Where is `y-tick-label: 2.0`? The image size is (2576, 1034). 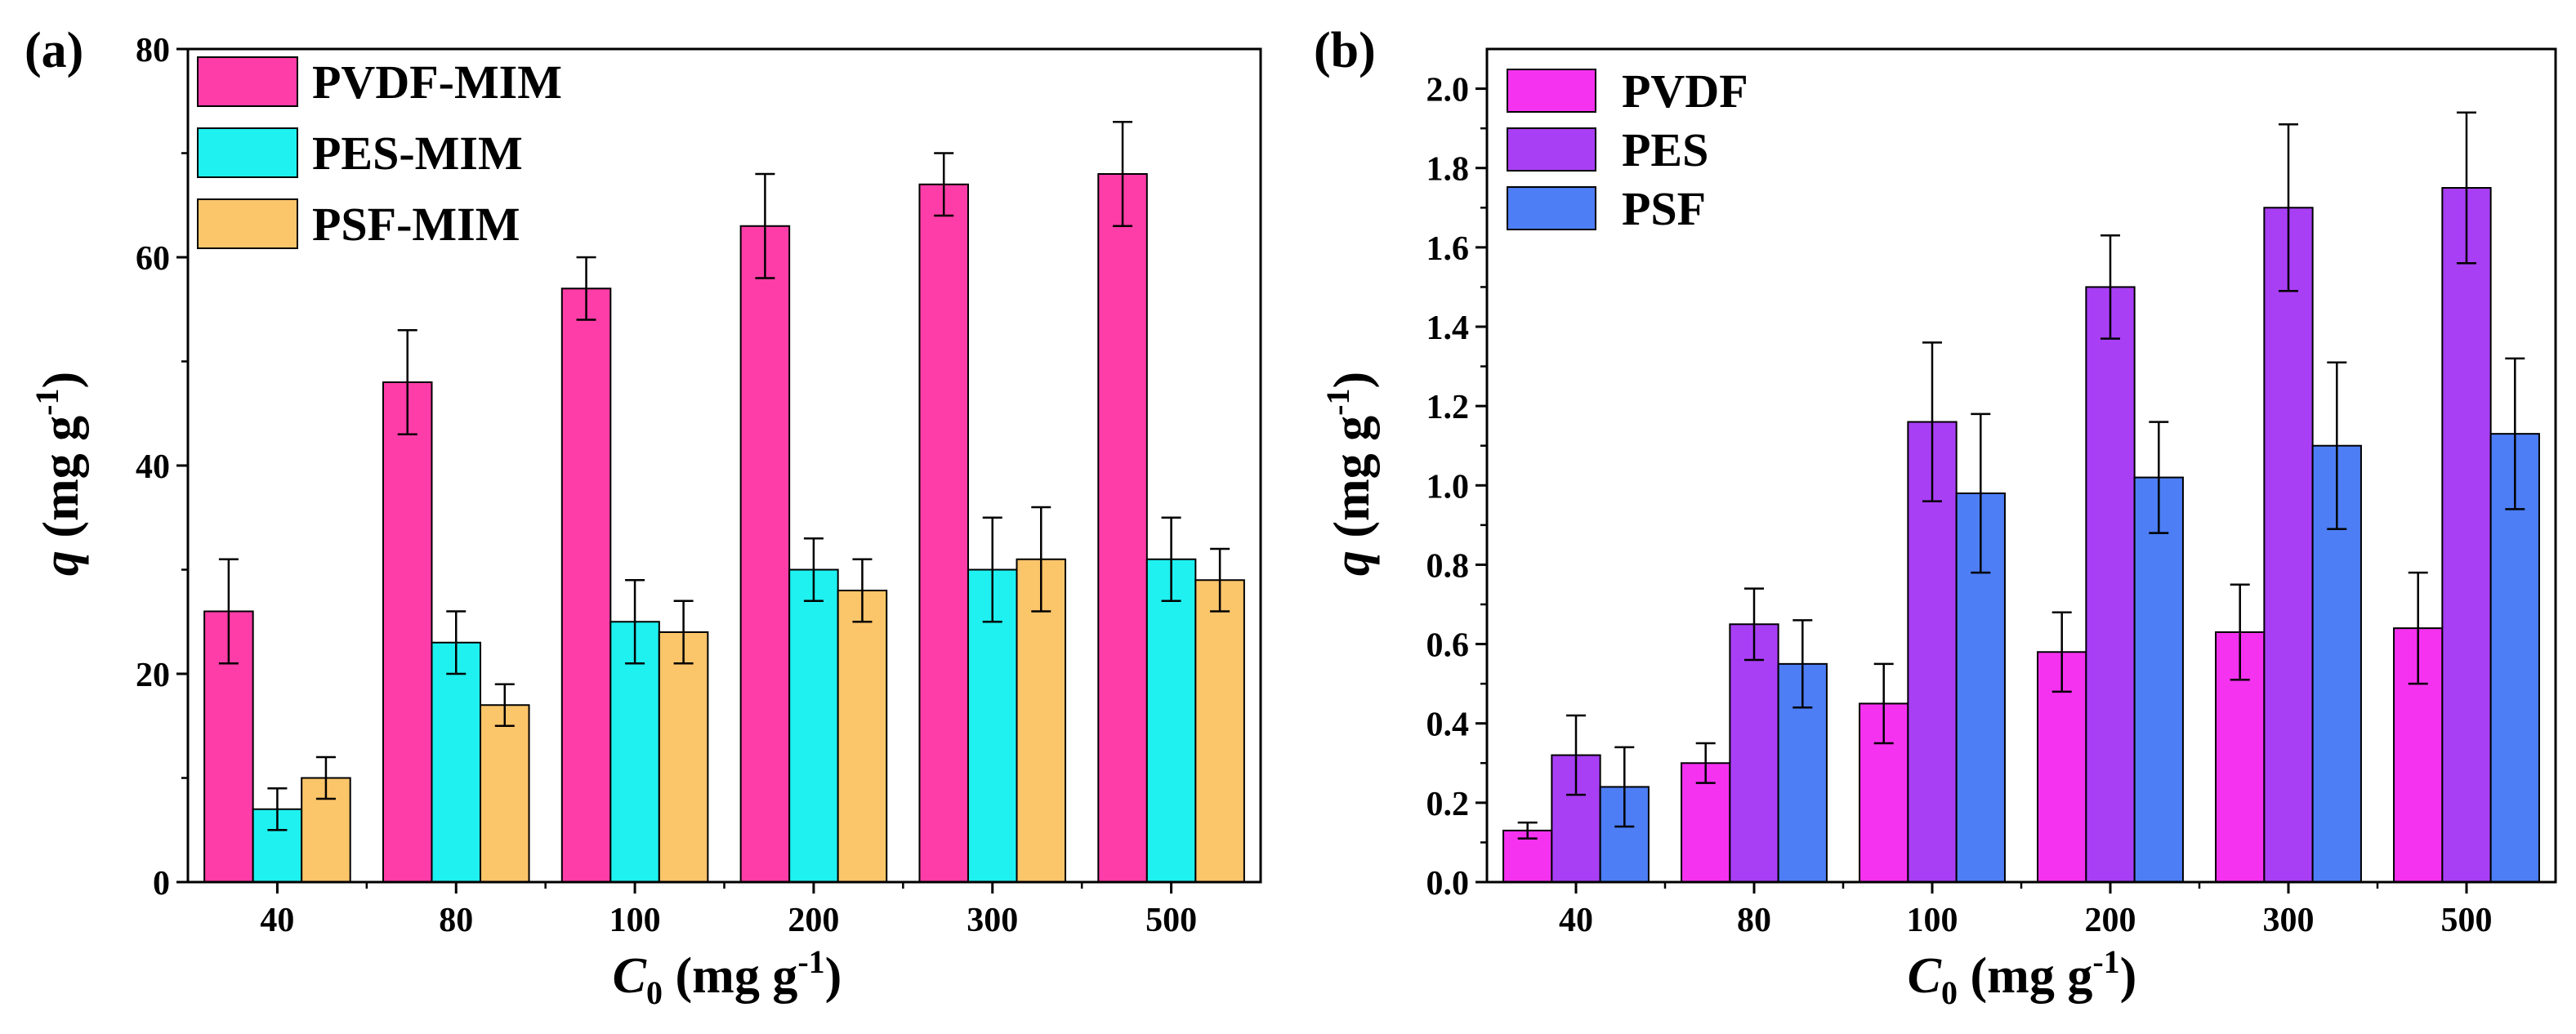 y-tick-label: 2.0 is located at coordinates (1448, 90).